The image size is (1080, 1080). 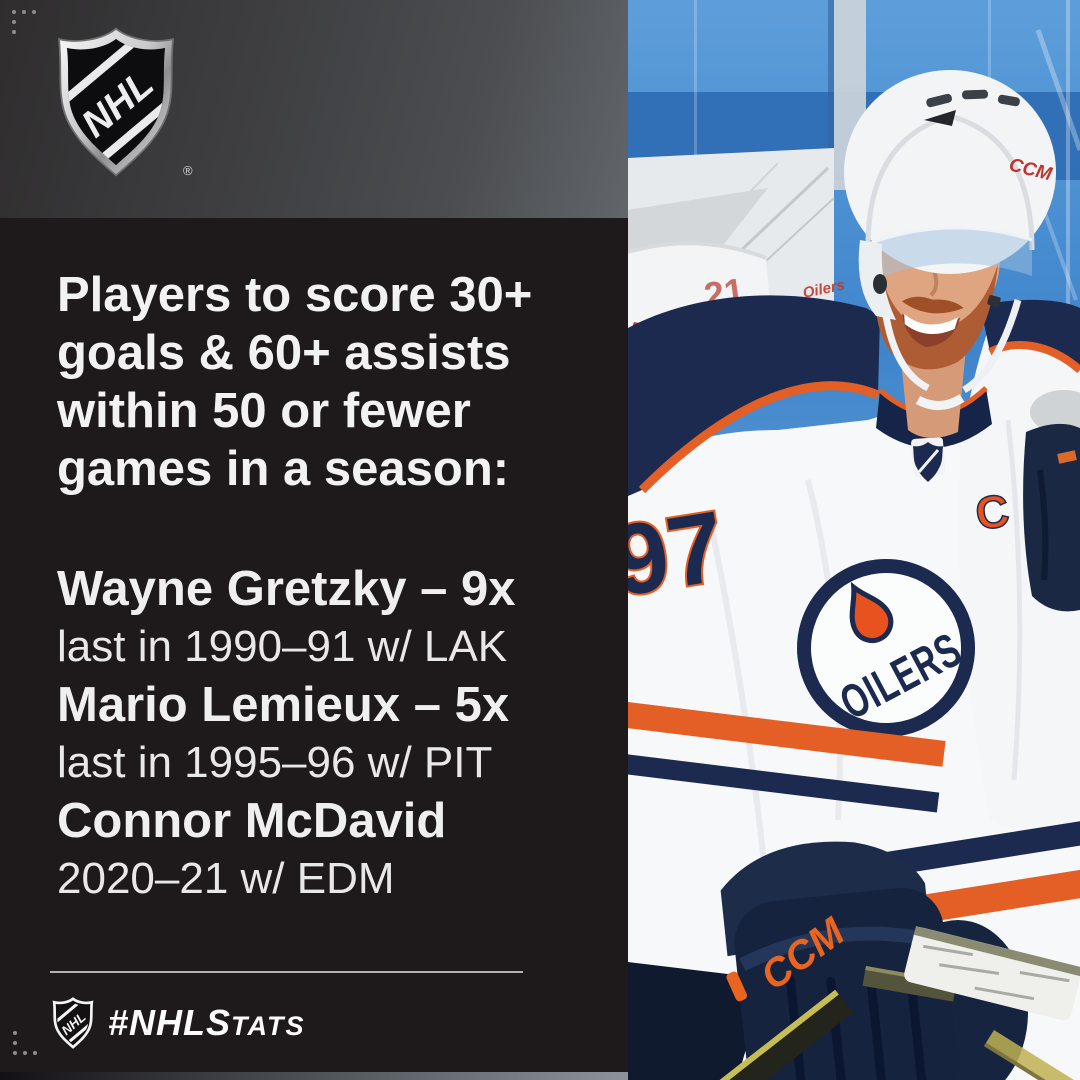 I want to click on glove-orange-trim, so click(x=1067, y=457).